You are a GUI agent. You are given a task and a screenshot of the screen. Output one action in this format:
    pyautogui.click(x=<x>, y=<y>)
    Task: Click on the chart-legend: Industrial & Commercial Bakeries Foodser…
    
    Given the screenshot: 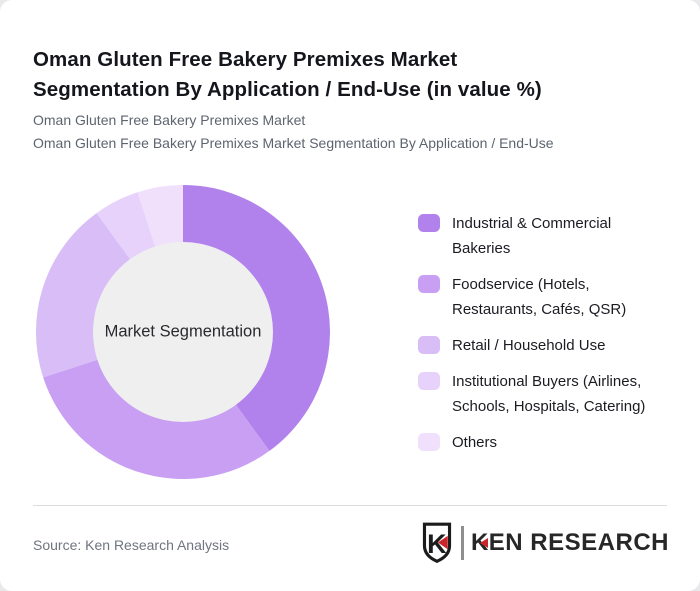 What is the action you would take?
    pyautogui.click(x=537, y=333)
    